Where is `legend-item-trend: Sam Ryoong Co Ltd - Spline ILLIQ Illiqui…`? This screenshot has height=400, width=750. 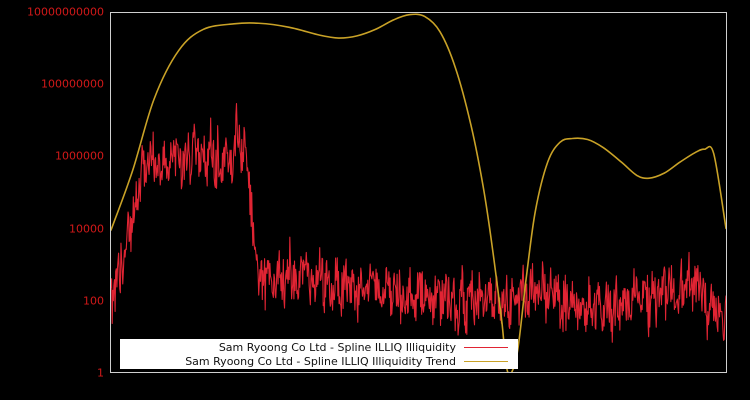
legend-item-trend: Sam Ryoong Co Ltd - Spline ILLIQ Illiqui… is located at coordinates (319, 361).